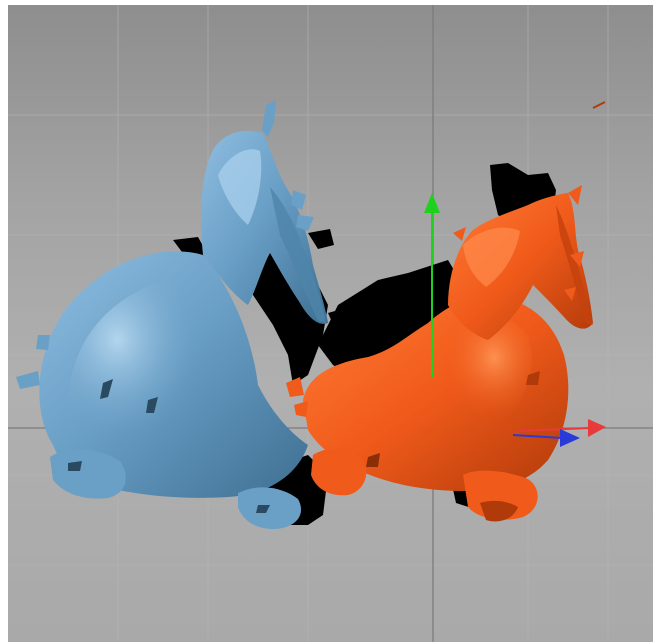 This screenshot has width=654, height=642. Describe the element at coordinates (599, 105) in the screenshot. I see `stray-fragment` at that location.